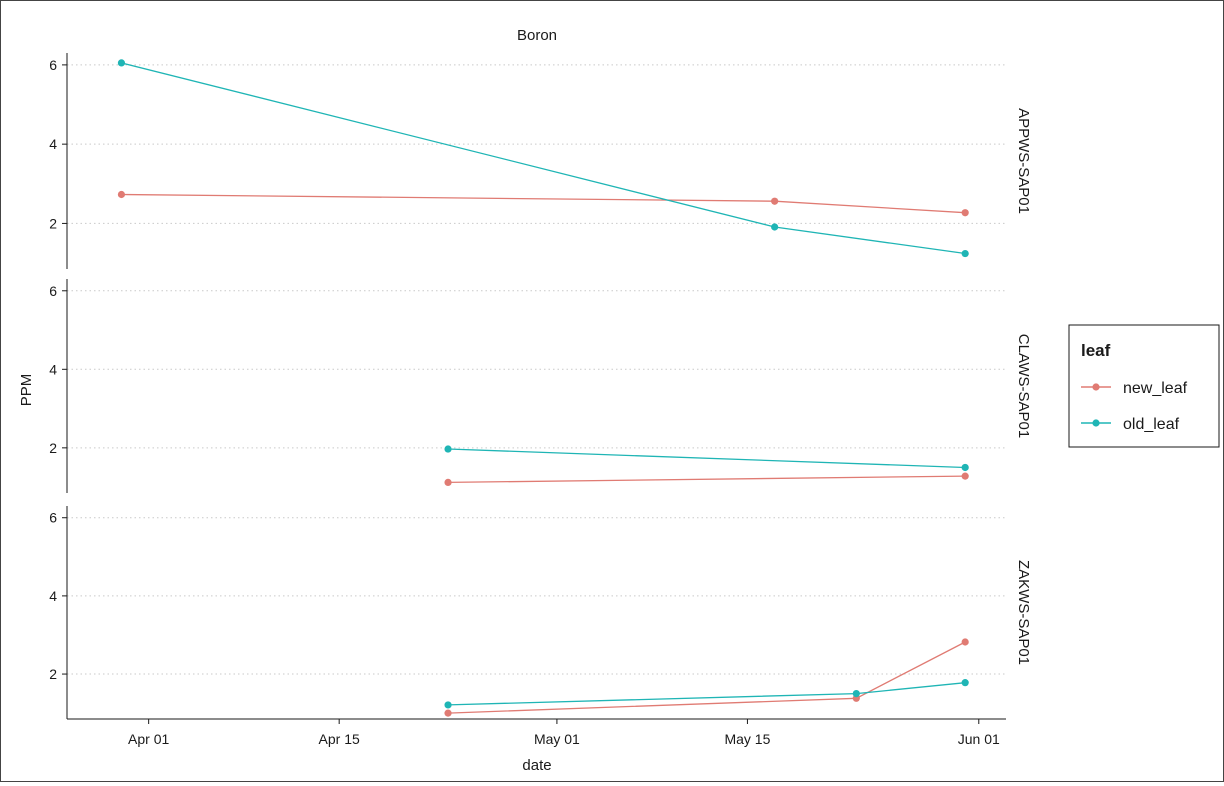 The image size is (1224, 786). I want to click on legend-title: leaf, so click(1096, 350).